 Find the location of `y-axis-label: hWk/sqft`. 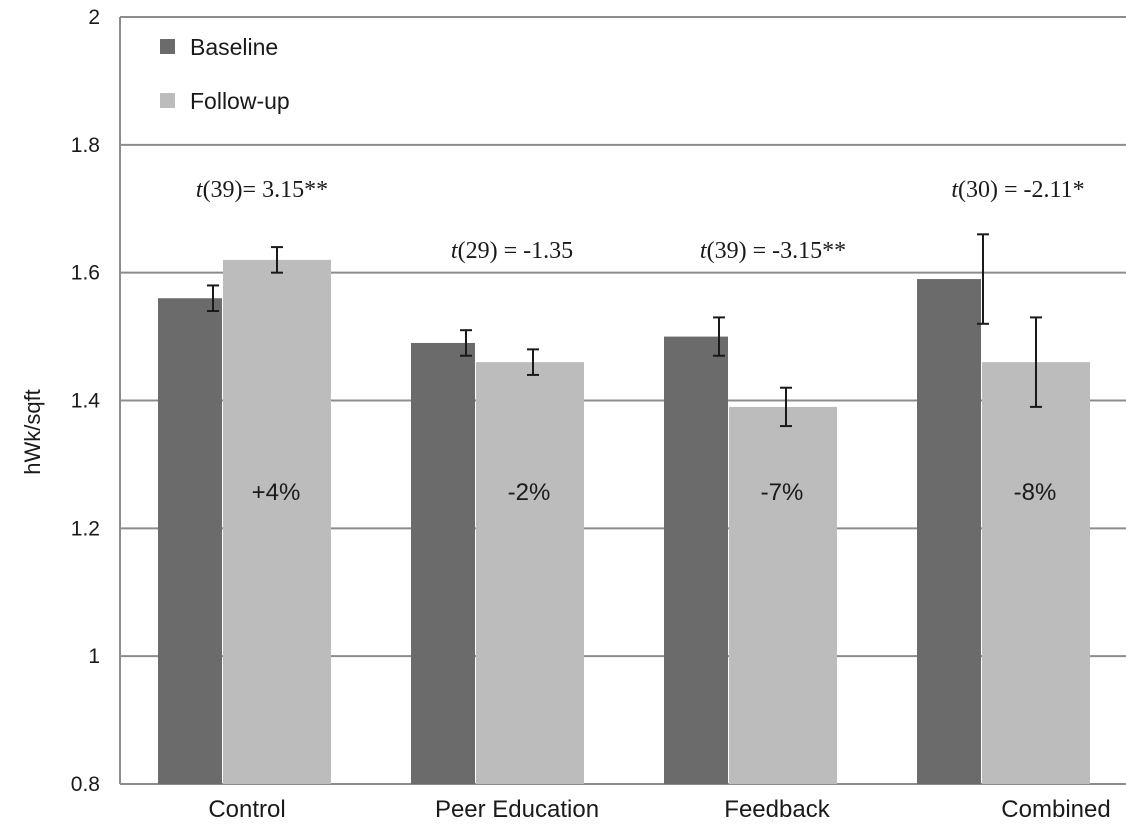

y-axis-label: hWk/sqft is located at coordinates (32, 432).